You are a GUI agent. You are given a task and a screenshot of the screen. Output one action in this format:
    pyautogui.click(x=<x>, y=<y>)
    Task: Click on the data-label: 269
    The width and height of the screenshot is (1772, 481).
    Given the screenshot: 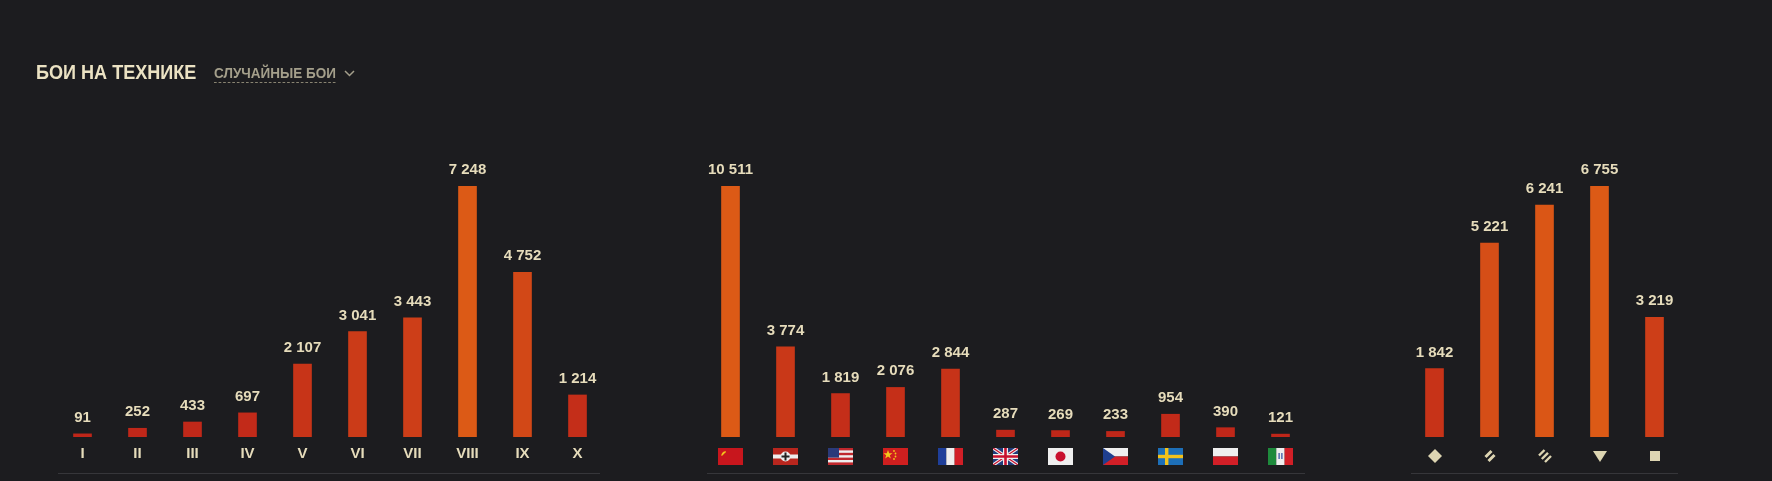 What is the action you would take?
    pyautogui.click(x=1060, y=413)
    